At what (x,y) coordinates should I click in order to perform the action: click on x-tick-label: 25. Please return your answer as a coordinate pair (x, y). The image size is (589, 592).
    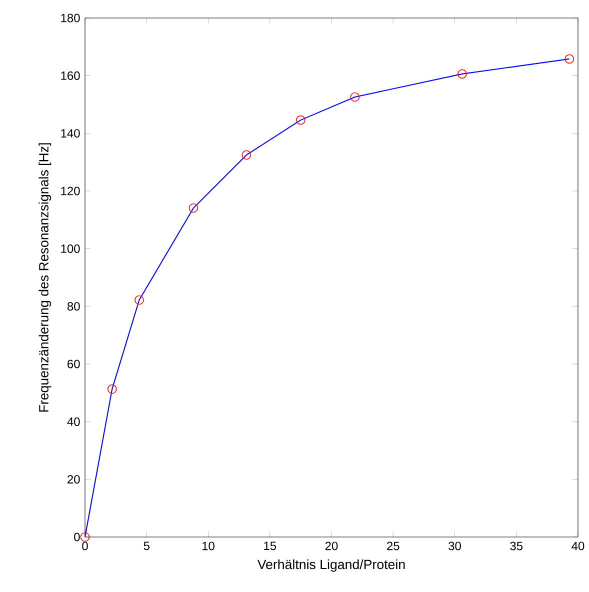
    Looking at the image, I should click on (393, 546).